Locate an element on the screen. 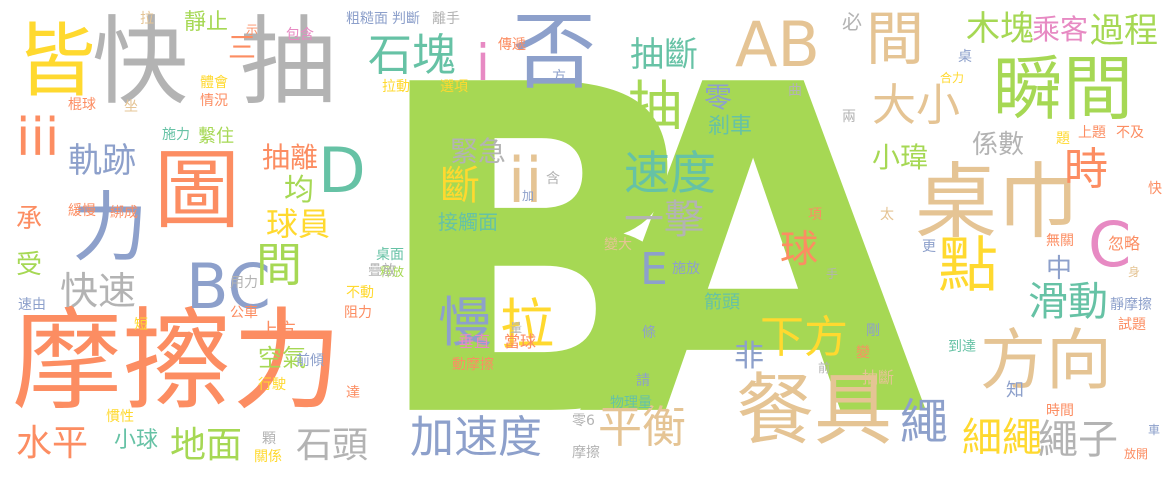  cloud-word: 含 is located at coordinates (553, 179).